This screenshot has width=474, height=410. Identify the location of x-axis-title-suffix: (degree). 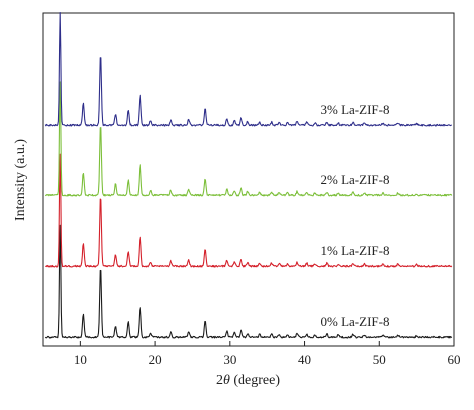
(255, 380).